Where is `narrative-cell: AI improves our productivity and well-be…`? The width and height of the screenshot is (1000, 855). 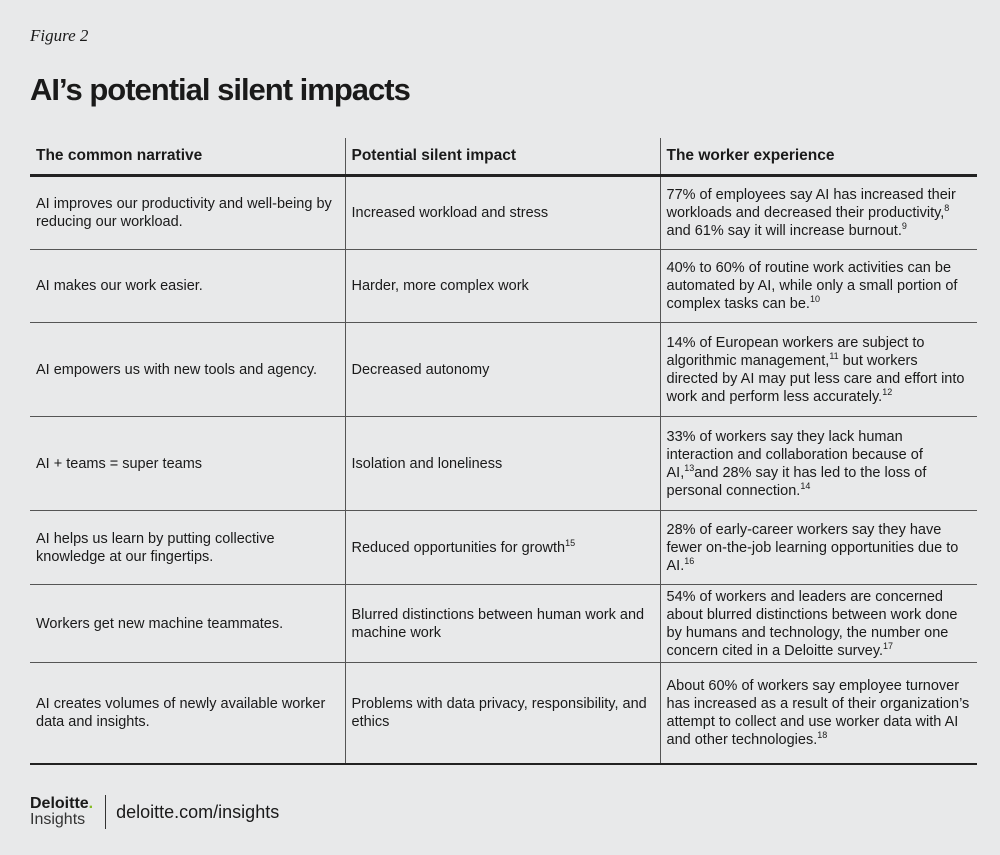
narrative-cell: AI improves our productivity and well-be… is located at coordinates (187, 212).